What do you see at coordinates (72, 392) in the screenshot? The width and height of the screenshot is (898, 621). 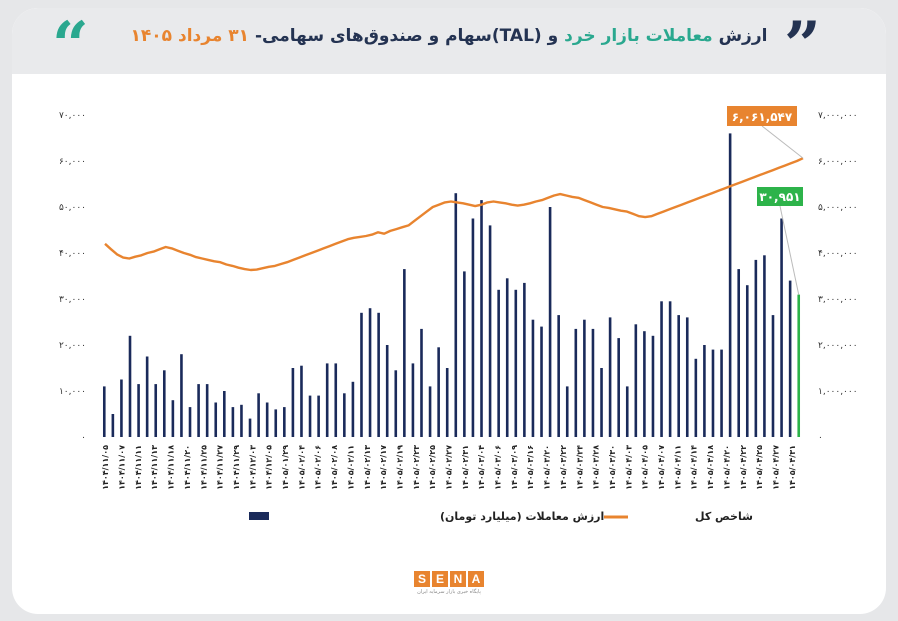 I see `left-axis-tick-label: ۱۰,۰۰۰` at bounding box center [72, 392].